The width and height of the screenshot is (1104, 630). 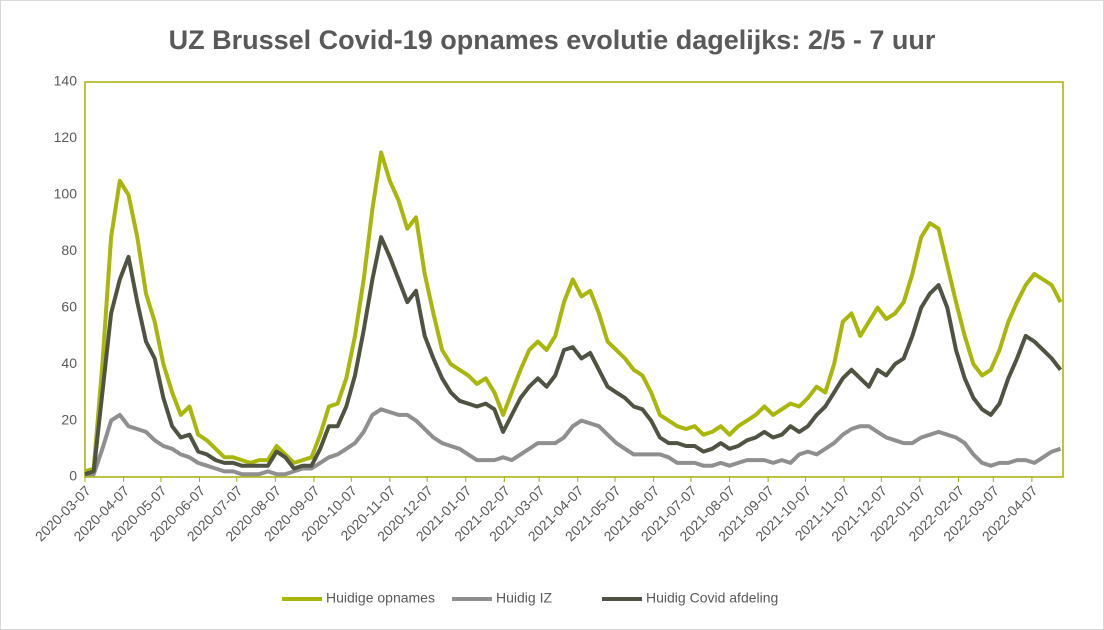 I want to click on y-tick-label: 0, so click(x=73, y=476).